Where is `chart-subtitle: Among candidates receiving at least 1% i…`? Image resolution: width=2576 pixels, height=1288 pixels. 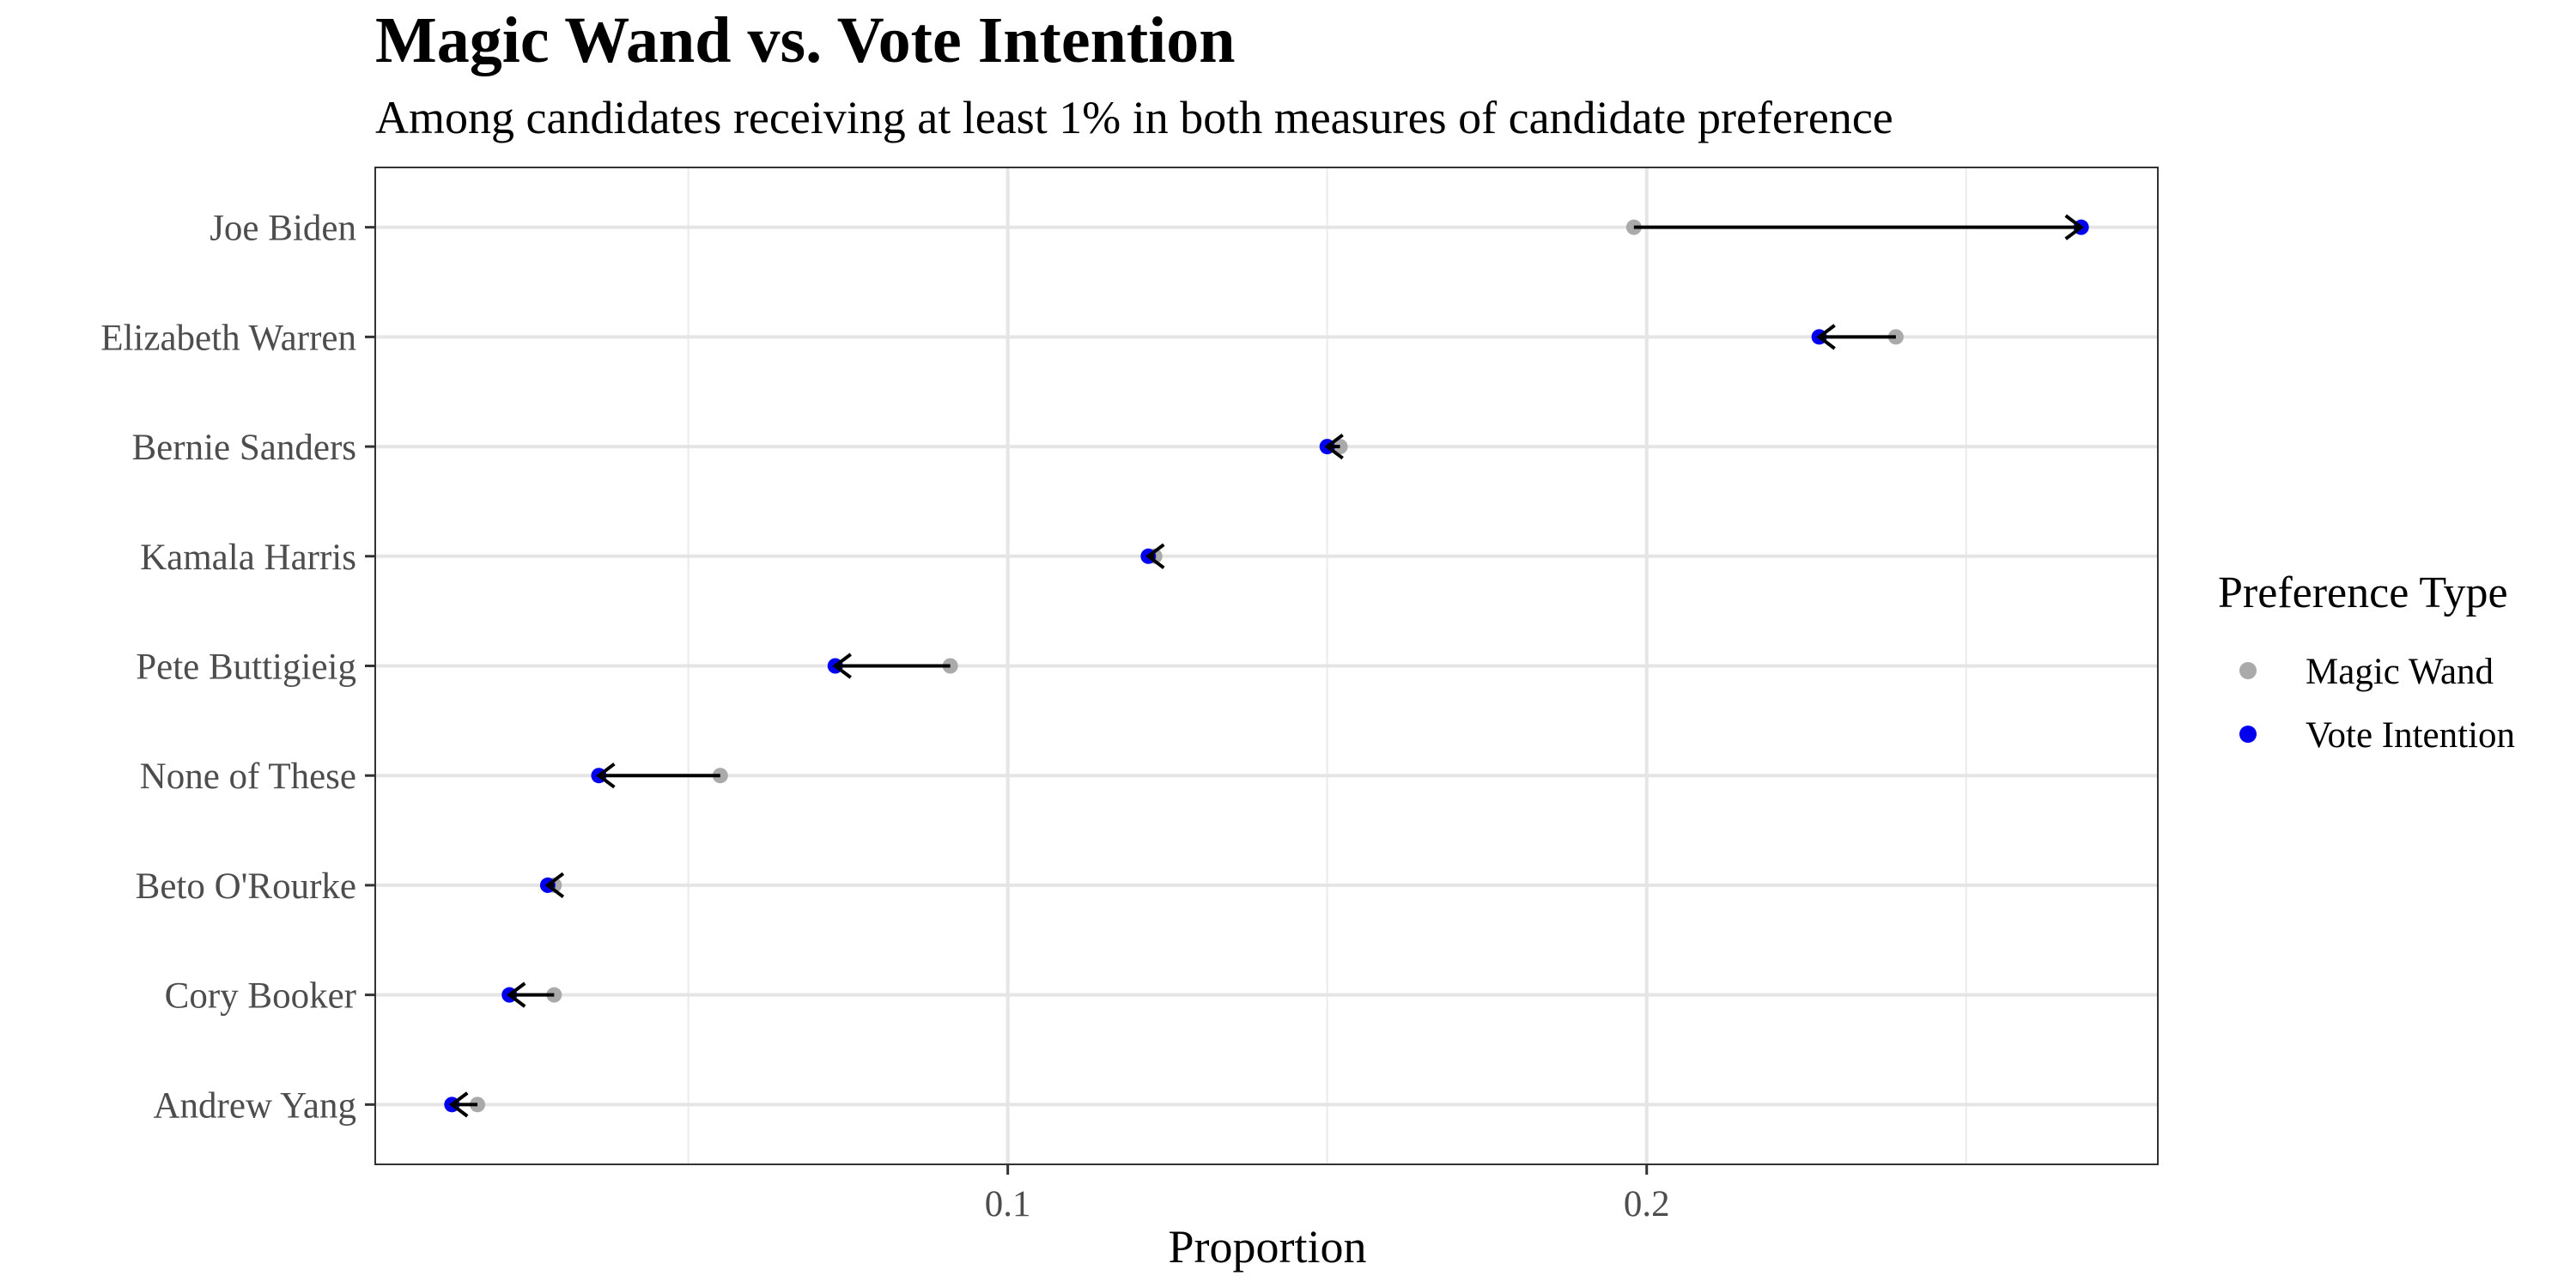
chart-subtitle: Among candidates receiving at least 1% i… is located at coordinates (1134, 117).